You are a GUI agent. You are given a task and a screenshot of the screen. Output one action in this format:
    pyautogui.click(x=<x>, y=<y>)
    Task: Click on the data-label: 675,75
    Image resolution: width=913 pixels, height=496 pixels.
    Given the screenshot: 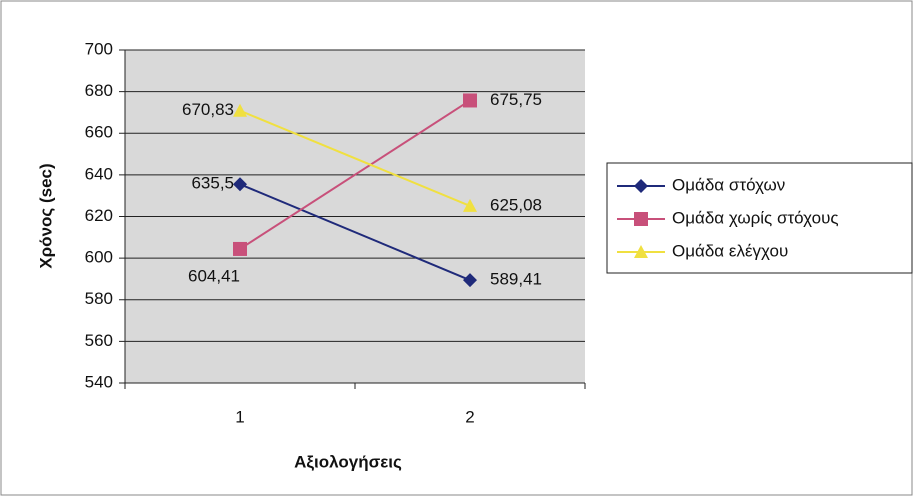 What is the action you would take?
    pyautogui.click(x=516, y=99)
    